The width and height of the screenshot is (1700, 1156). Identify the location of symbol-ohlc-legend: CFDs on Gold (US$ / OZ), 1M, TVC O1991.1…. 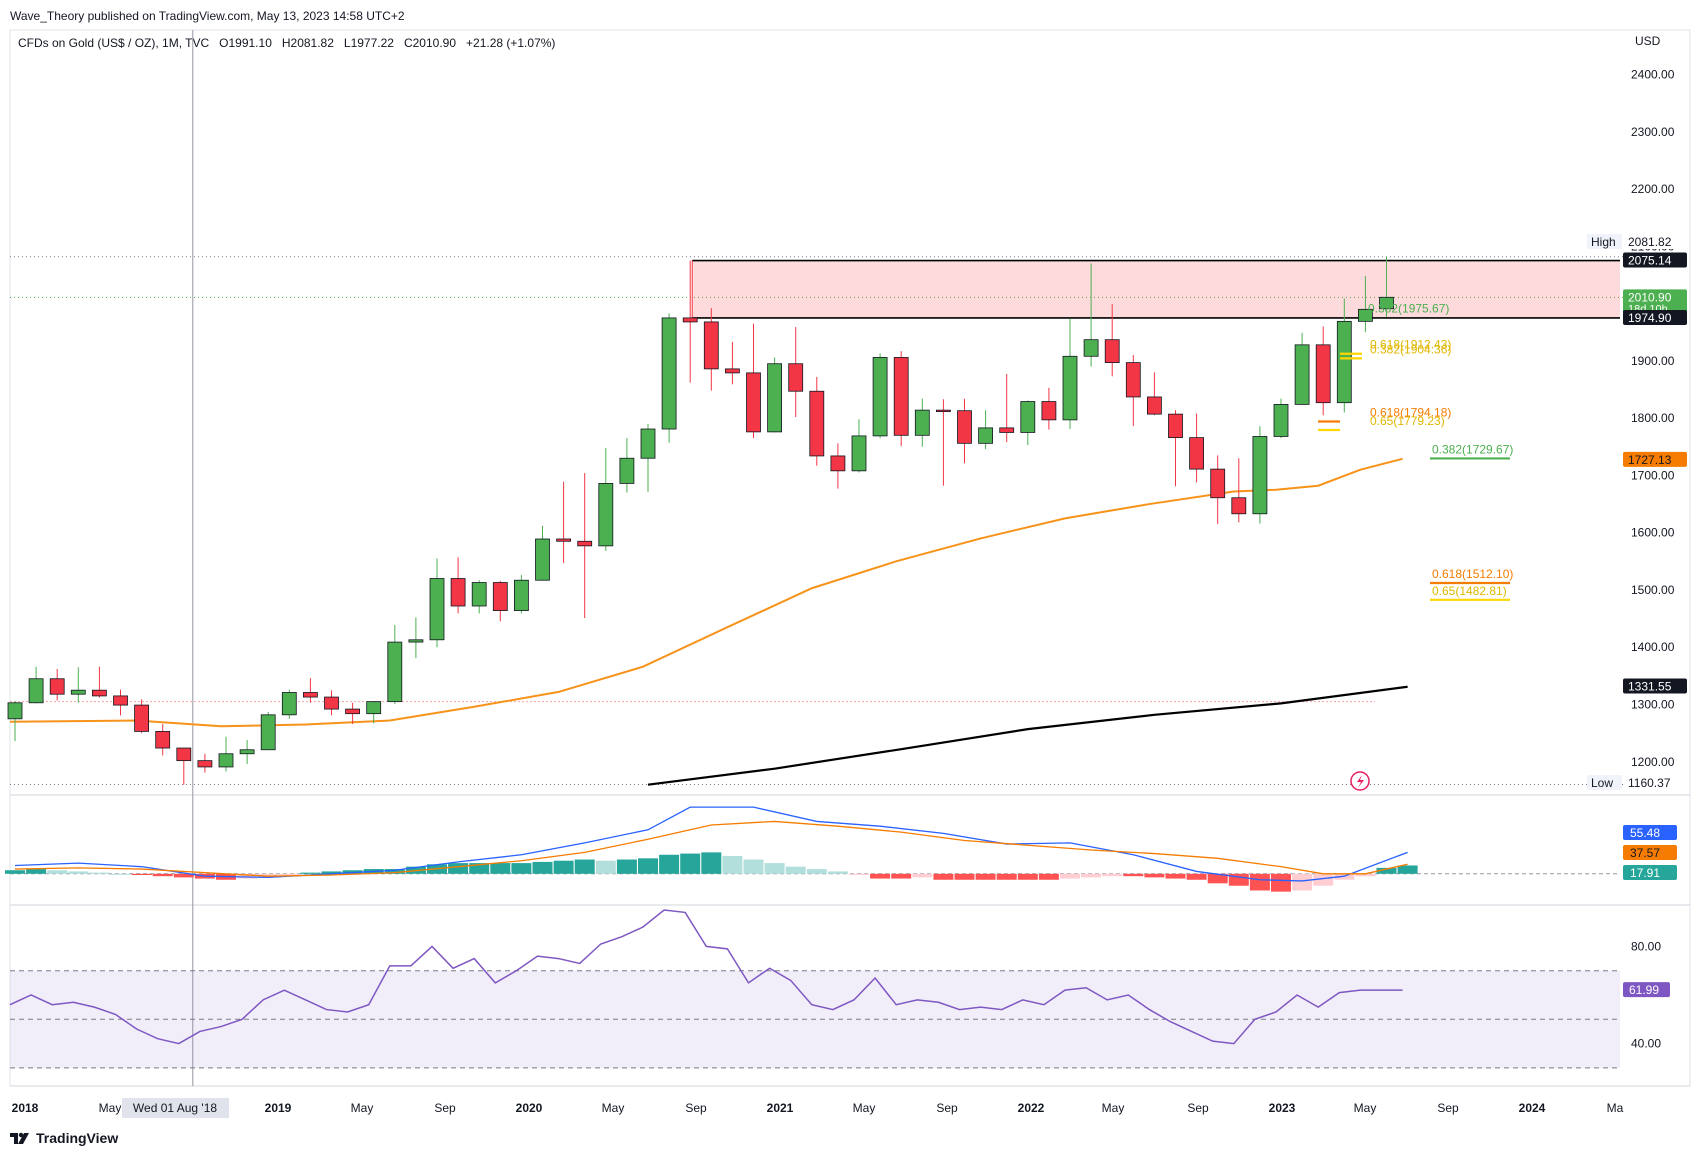
(287, 43).